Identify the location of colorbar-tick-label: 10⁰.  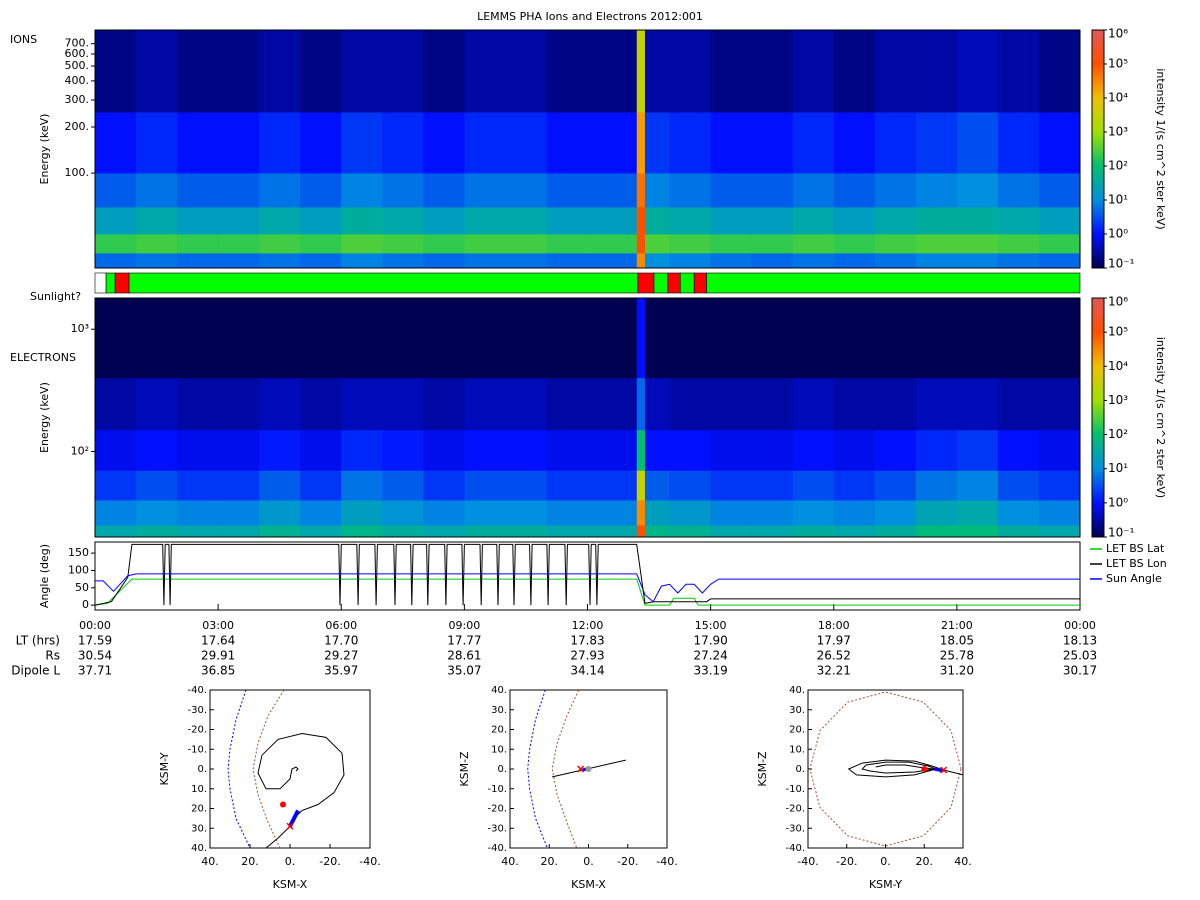
(1118, 234).